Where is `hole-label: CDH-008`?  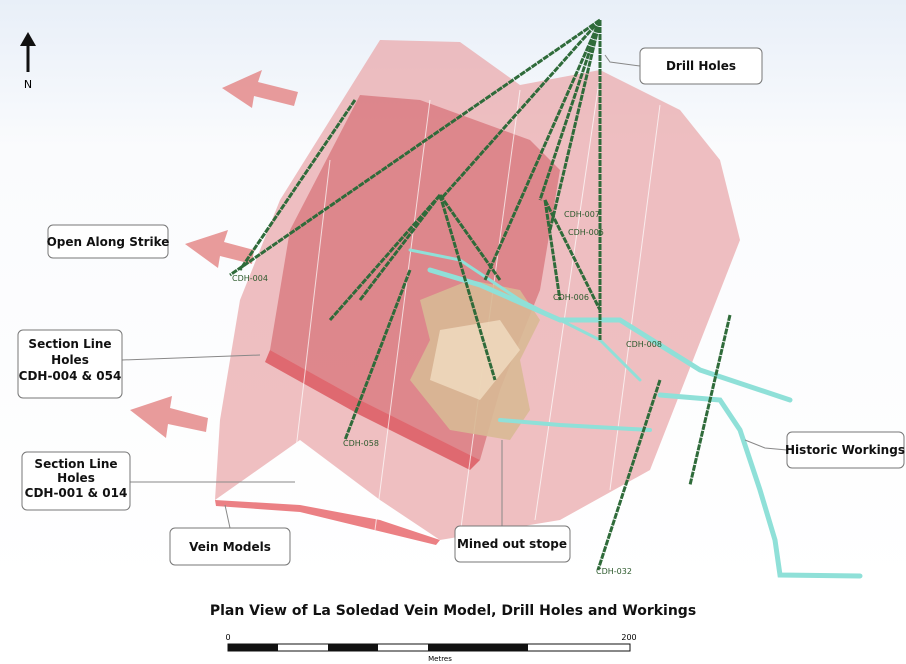
hole-label: CDH-008 is located at coordinates (644, 344).